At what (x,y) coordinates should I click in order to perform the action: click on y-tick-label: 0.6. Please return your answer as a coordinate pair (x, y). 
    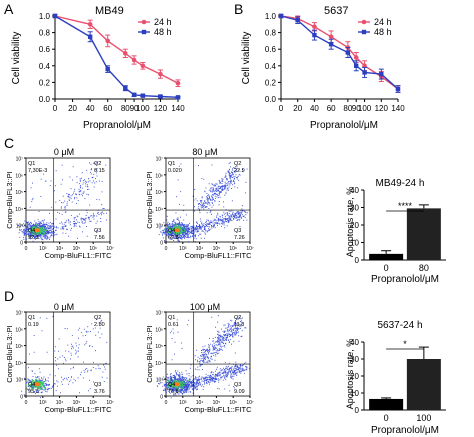
    Looking at the image, I should click on (45, 49).